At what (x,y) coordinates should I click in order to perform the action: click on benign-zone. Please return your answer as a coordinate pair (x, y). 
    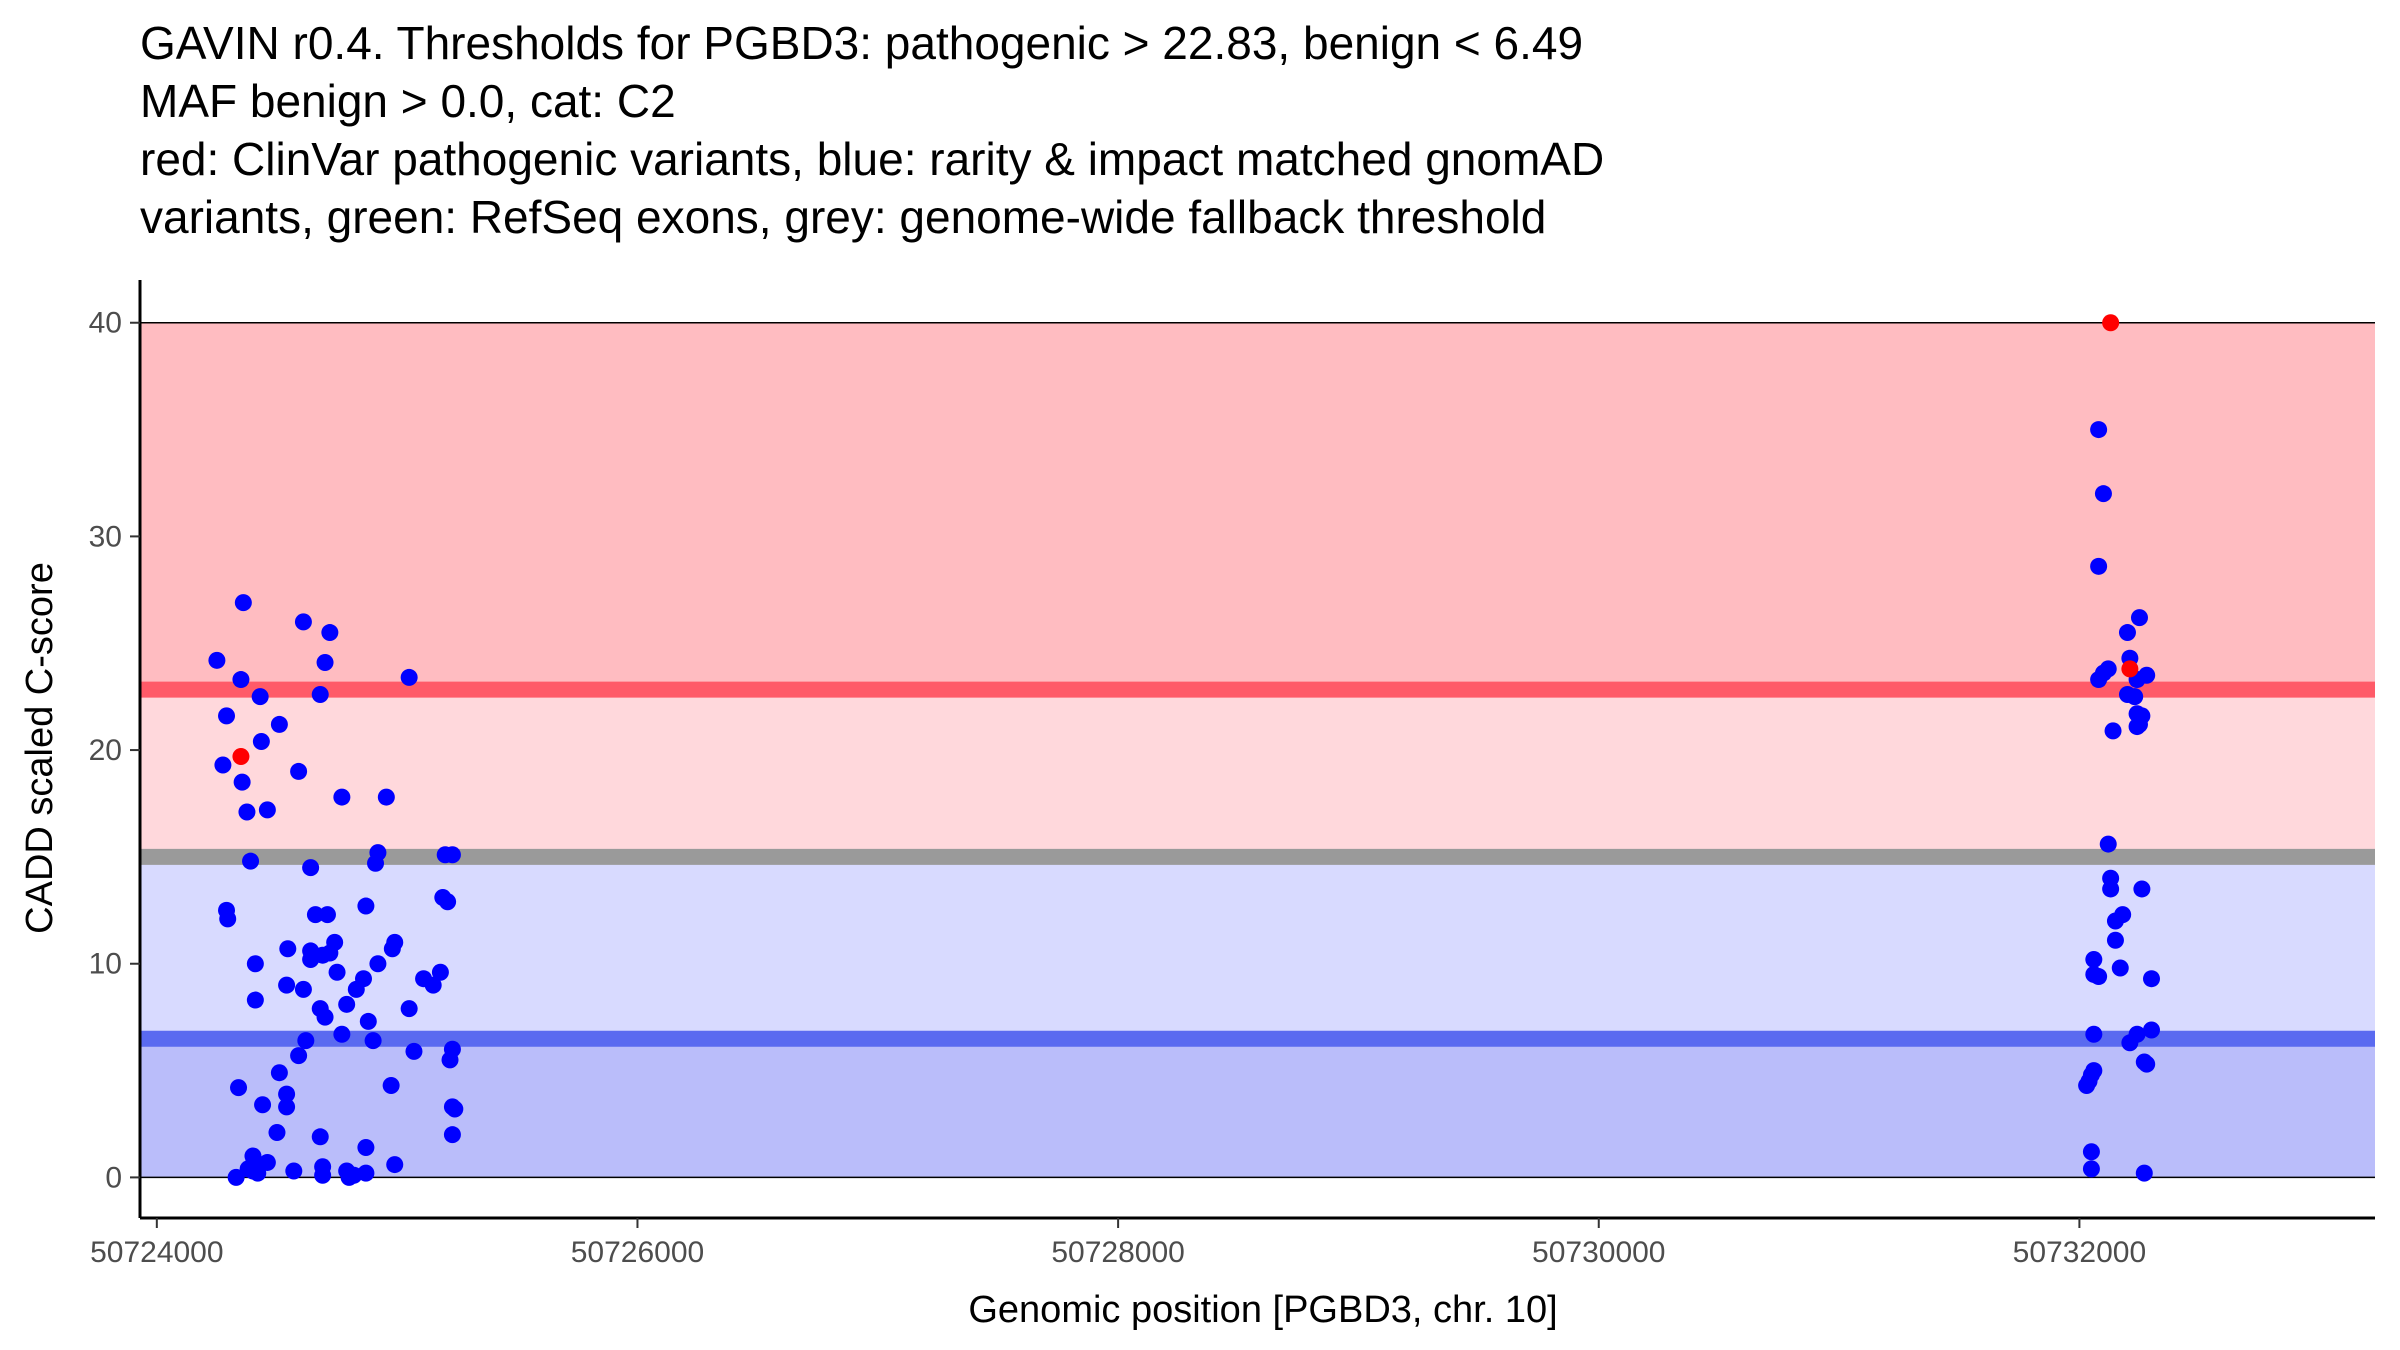
    Looking at the image, I should click on (1257, 1108).